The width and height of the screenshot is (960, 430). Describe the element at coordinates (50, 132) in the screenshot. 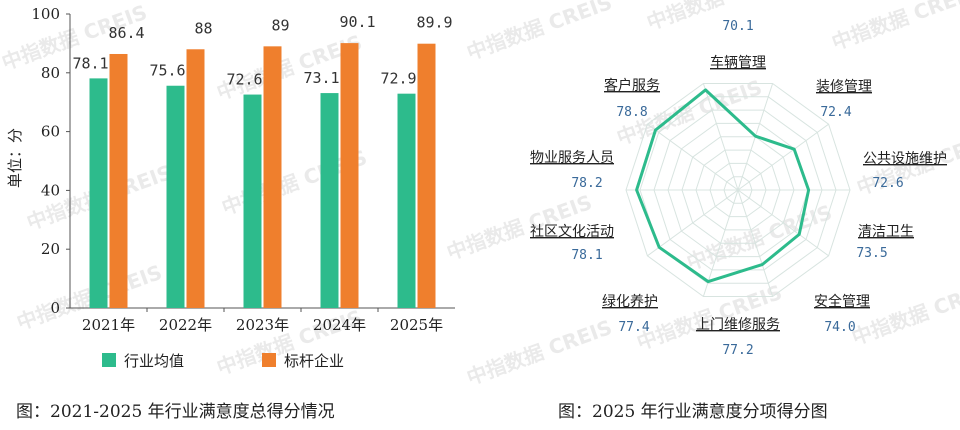

I see `y-tick-label: 60` at that location.